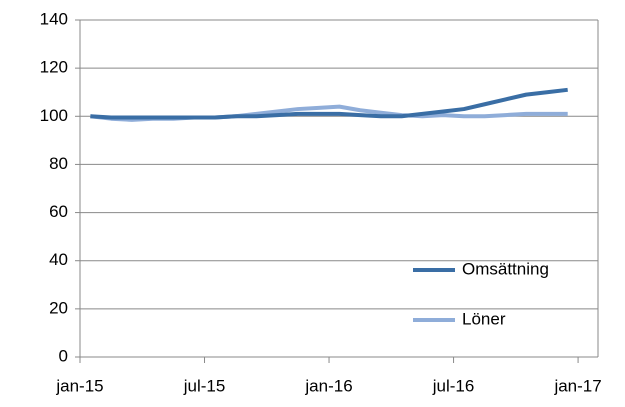 The height and width of the screenshot is (407, 625). What do you see at coordinates (204, 385) in the screenshot?
I see `x-tick-label: jul-15` at bounding box center [204, 385].